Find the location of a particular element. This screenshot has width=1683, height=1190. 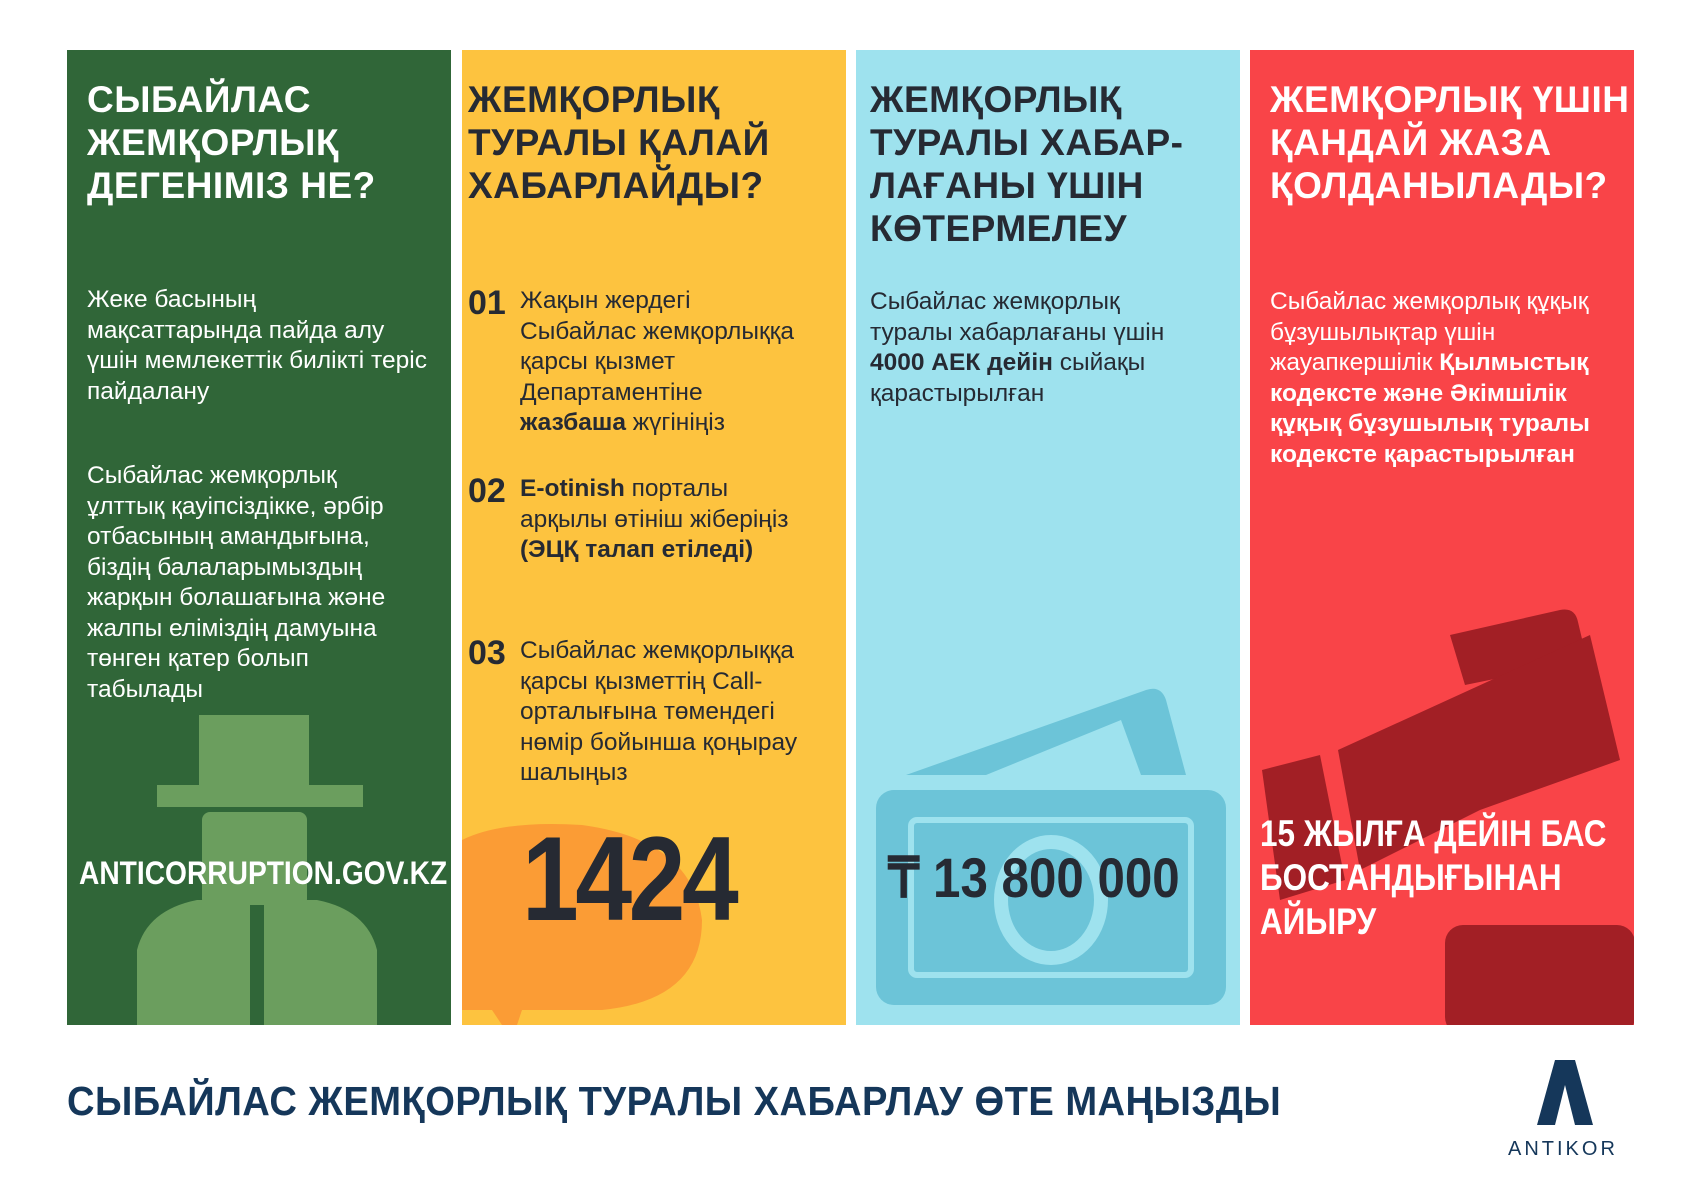

banknote-icon is located at coordinates (1051, 846).